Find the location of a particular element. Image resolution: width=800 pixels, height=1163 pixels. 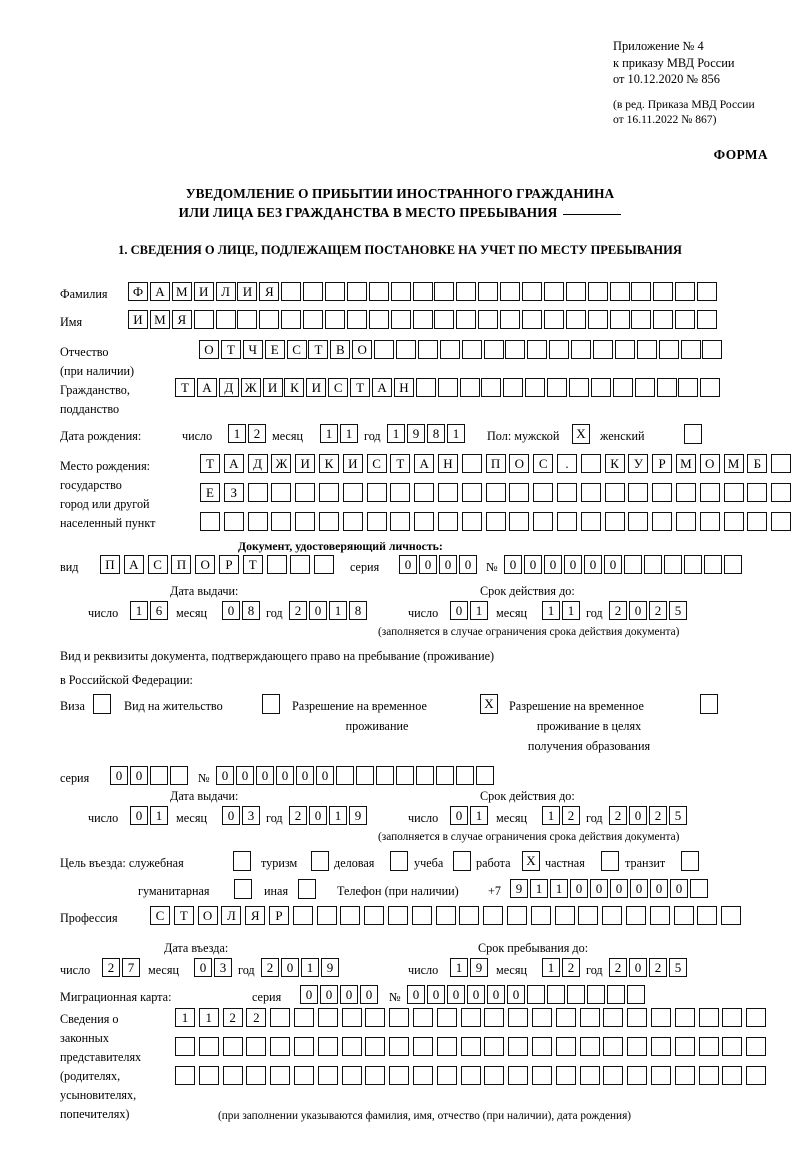

char-box: Ж is located at coordinates (250, 387).